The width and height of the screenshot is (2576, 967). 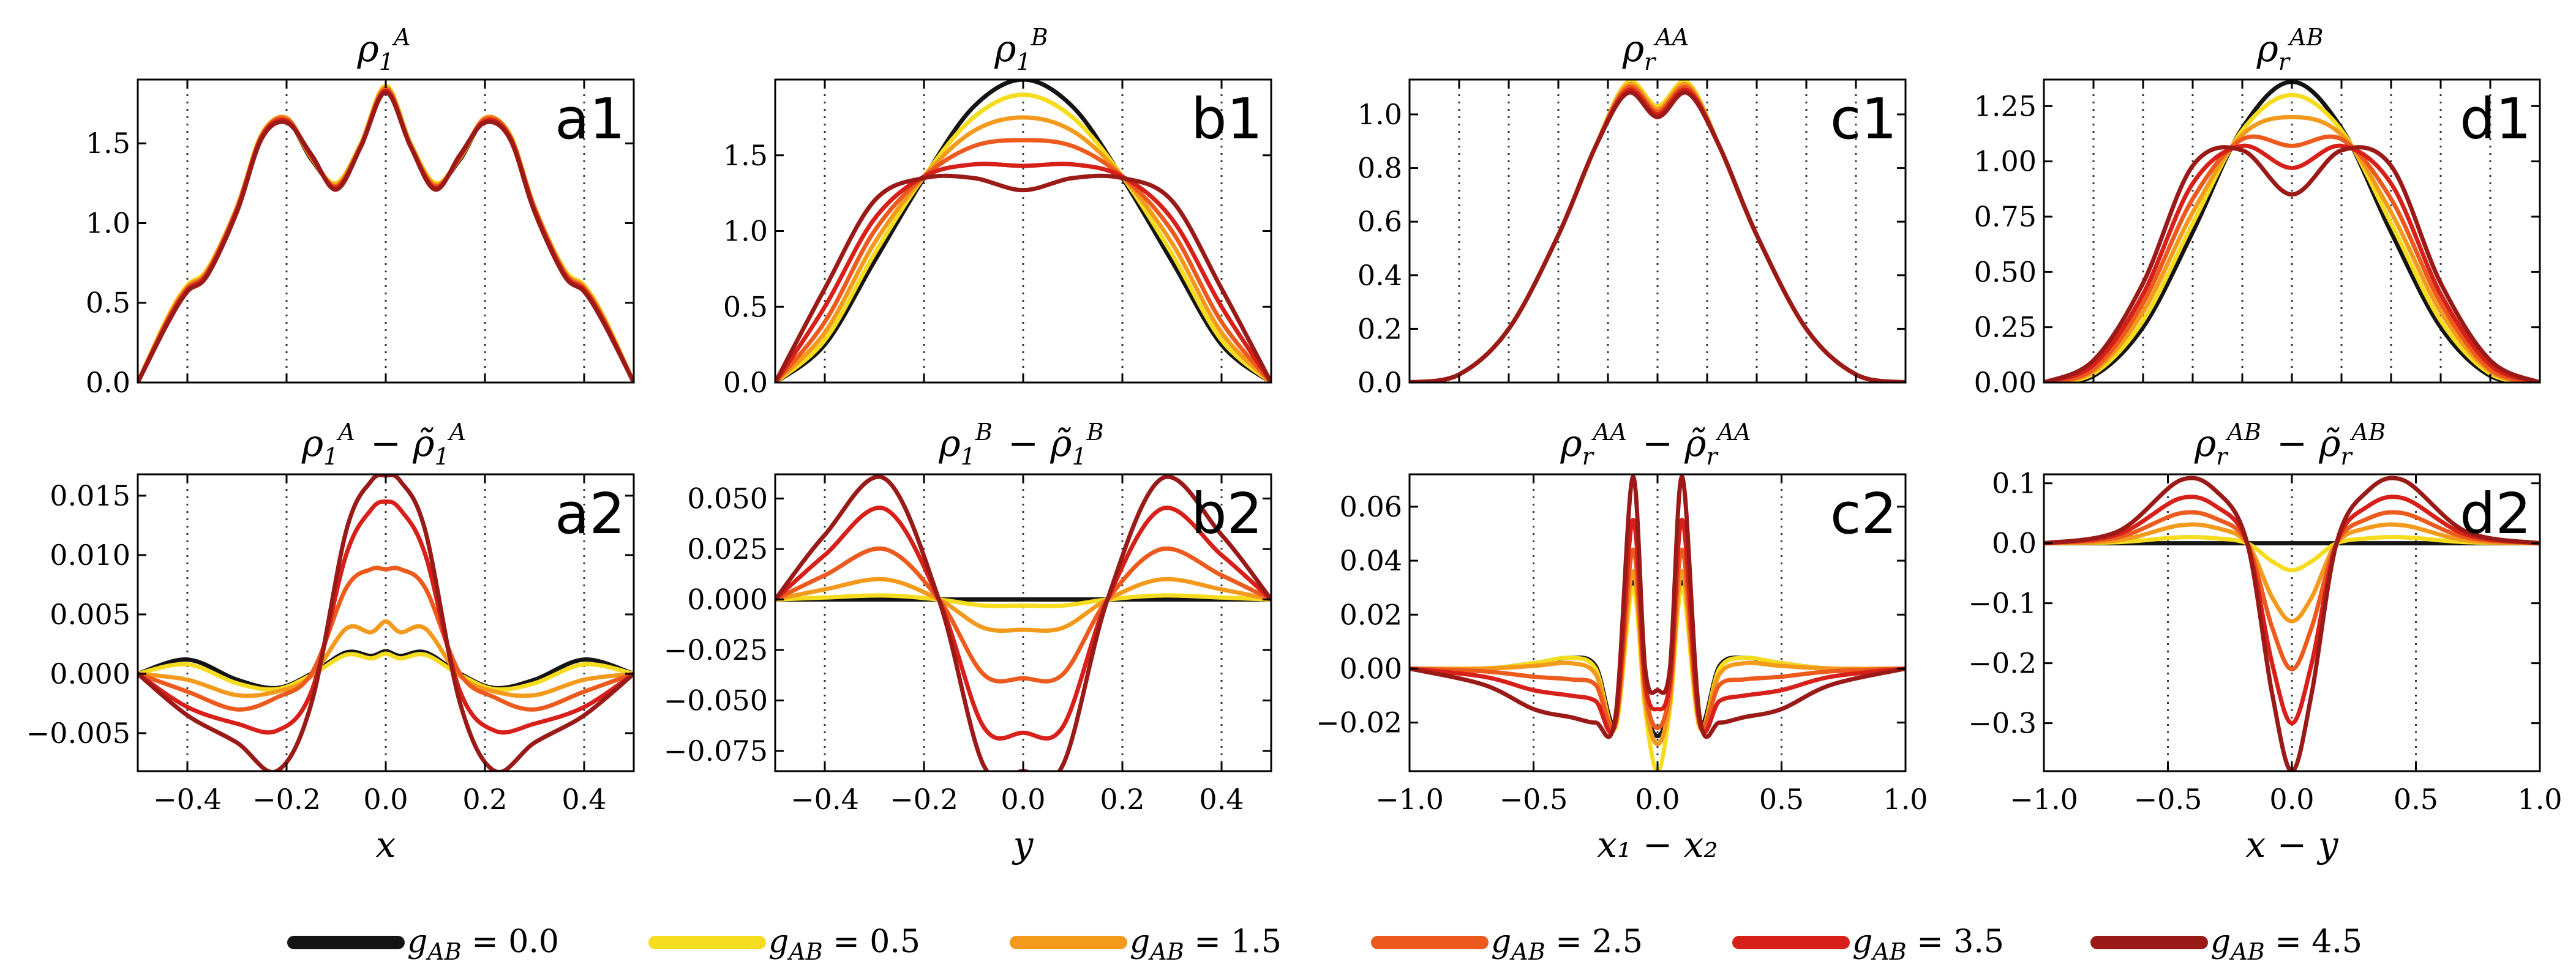 What do you see at coordinates (1206, 945) in the screenshot?
I see `legend-label-2: gAB = 1.5` at bounding box center [1206, 945].